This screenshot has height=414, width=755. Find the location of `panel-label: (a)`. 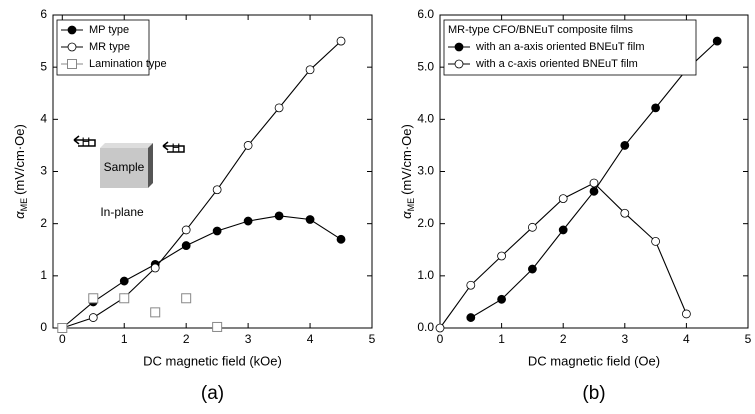

panel-label: (a) is located at coordinates (212, 393).